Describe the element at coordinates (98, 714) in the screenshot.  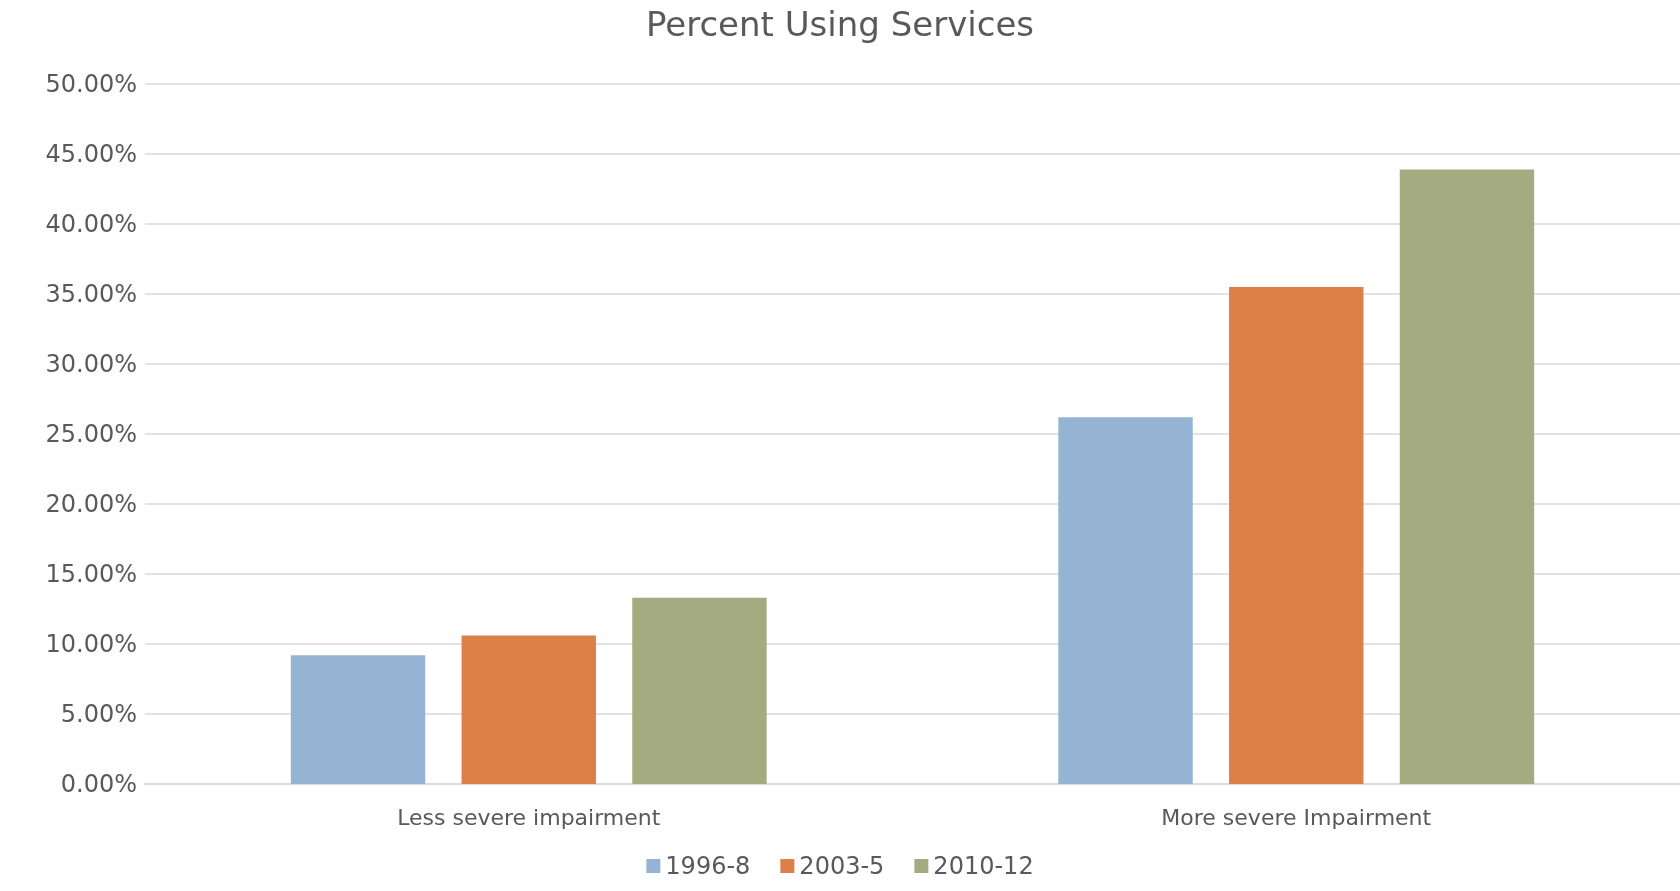
I see `y-tick-label: 5.00%` at that location.